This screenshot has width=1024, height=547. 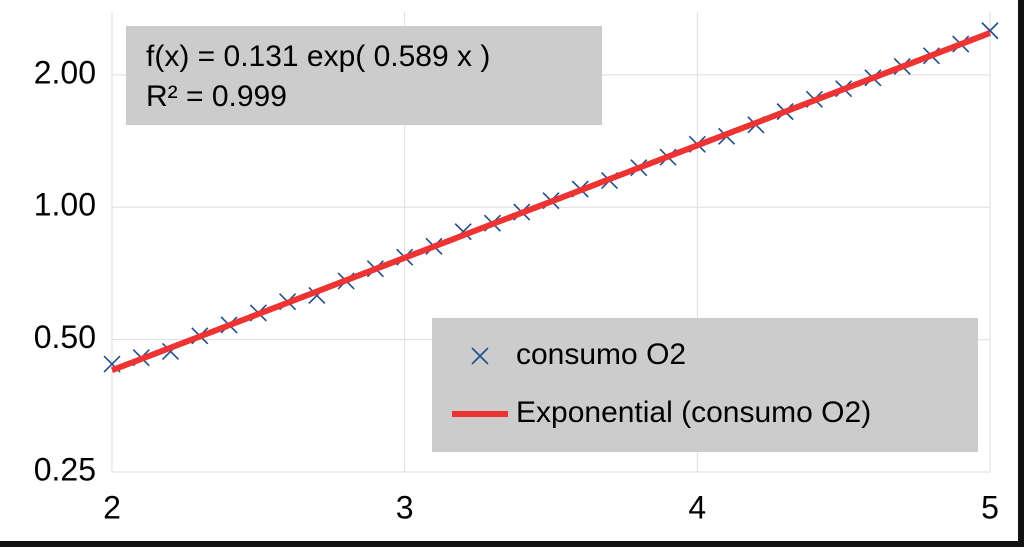 I want to click on x-tick-label: 5, so click(x=990, y=507).